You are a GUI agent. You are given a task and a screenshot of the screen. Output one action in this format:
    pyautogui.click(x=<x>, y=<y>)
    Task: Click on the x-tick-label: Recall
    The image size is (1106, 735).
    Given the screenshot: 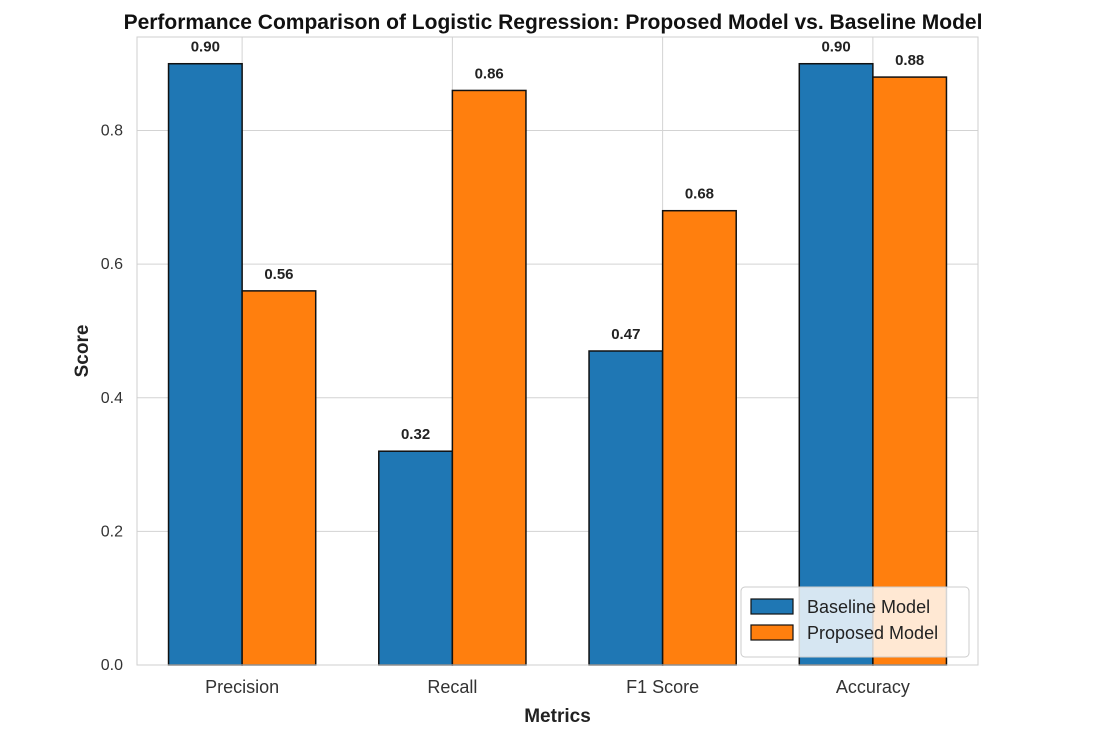 What is the action you would take?
    pyautogui.click(x=452, y=687)
    